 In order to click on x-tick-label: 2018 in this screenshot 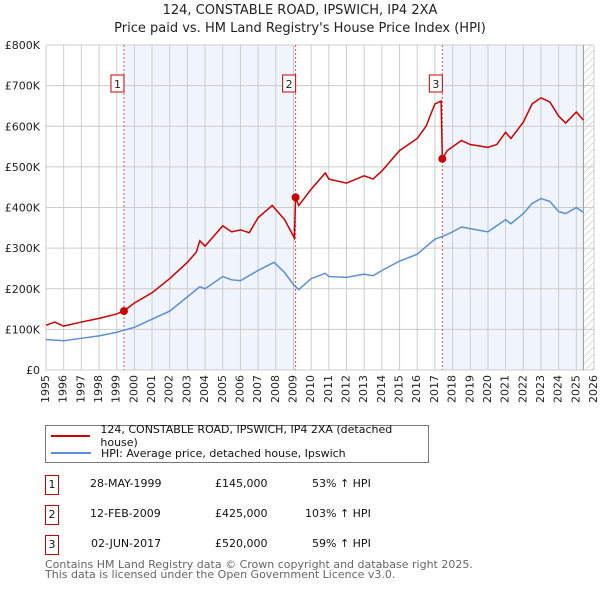, I will do `click(452, 389)`.